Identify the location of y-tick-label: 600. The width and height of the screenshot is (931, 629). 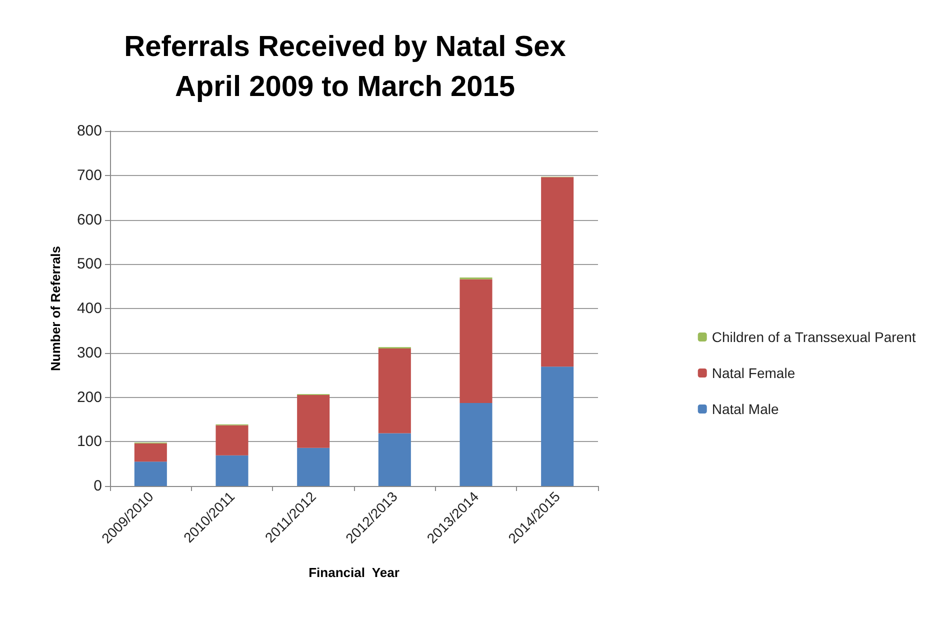
(89, 219).